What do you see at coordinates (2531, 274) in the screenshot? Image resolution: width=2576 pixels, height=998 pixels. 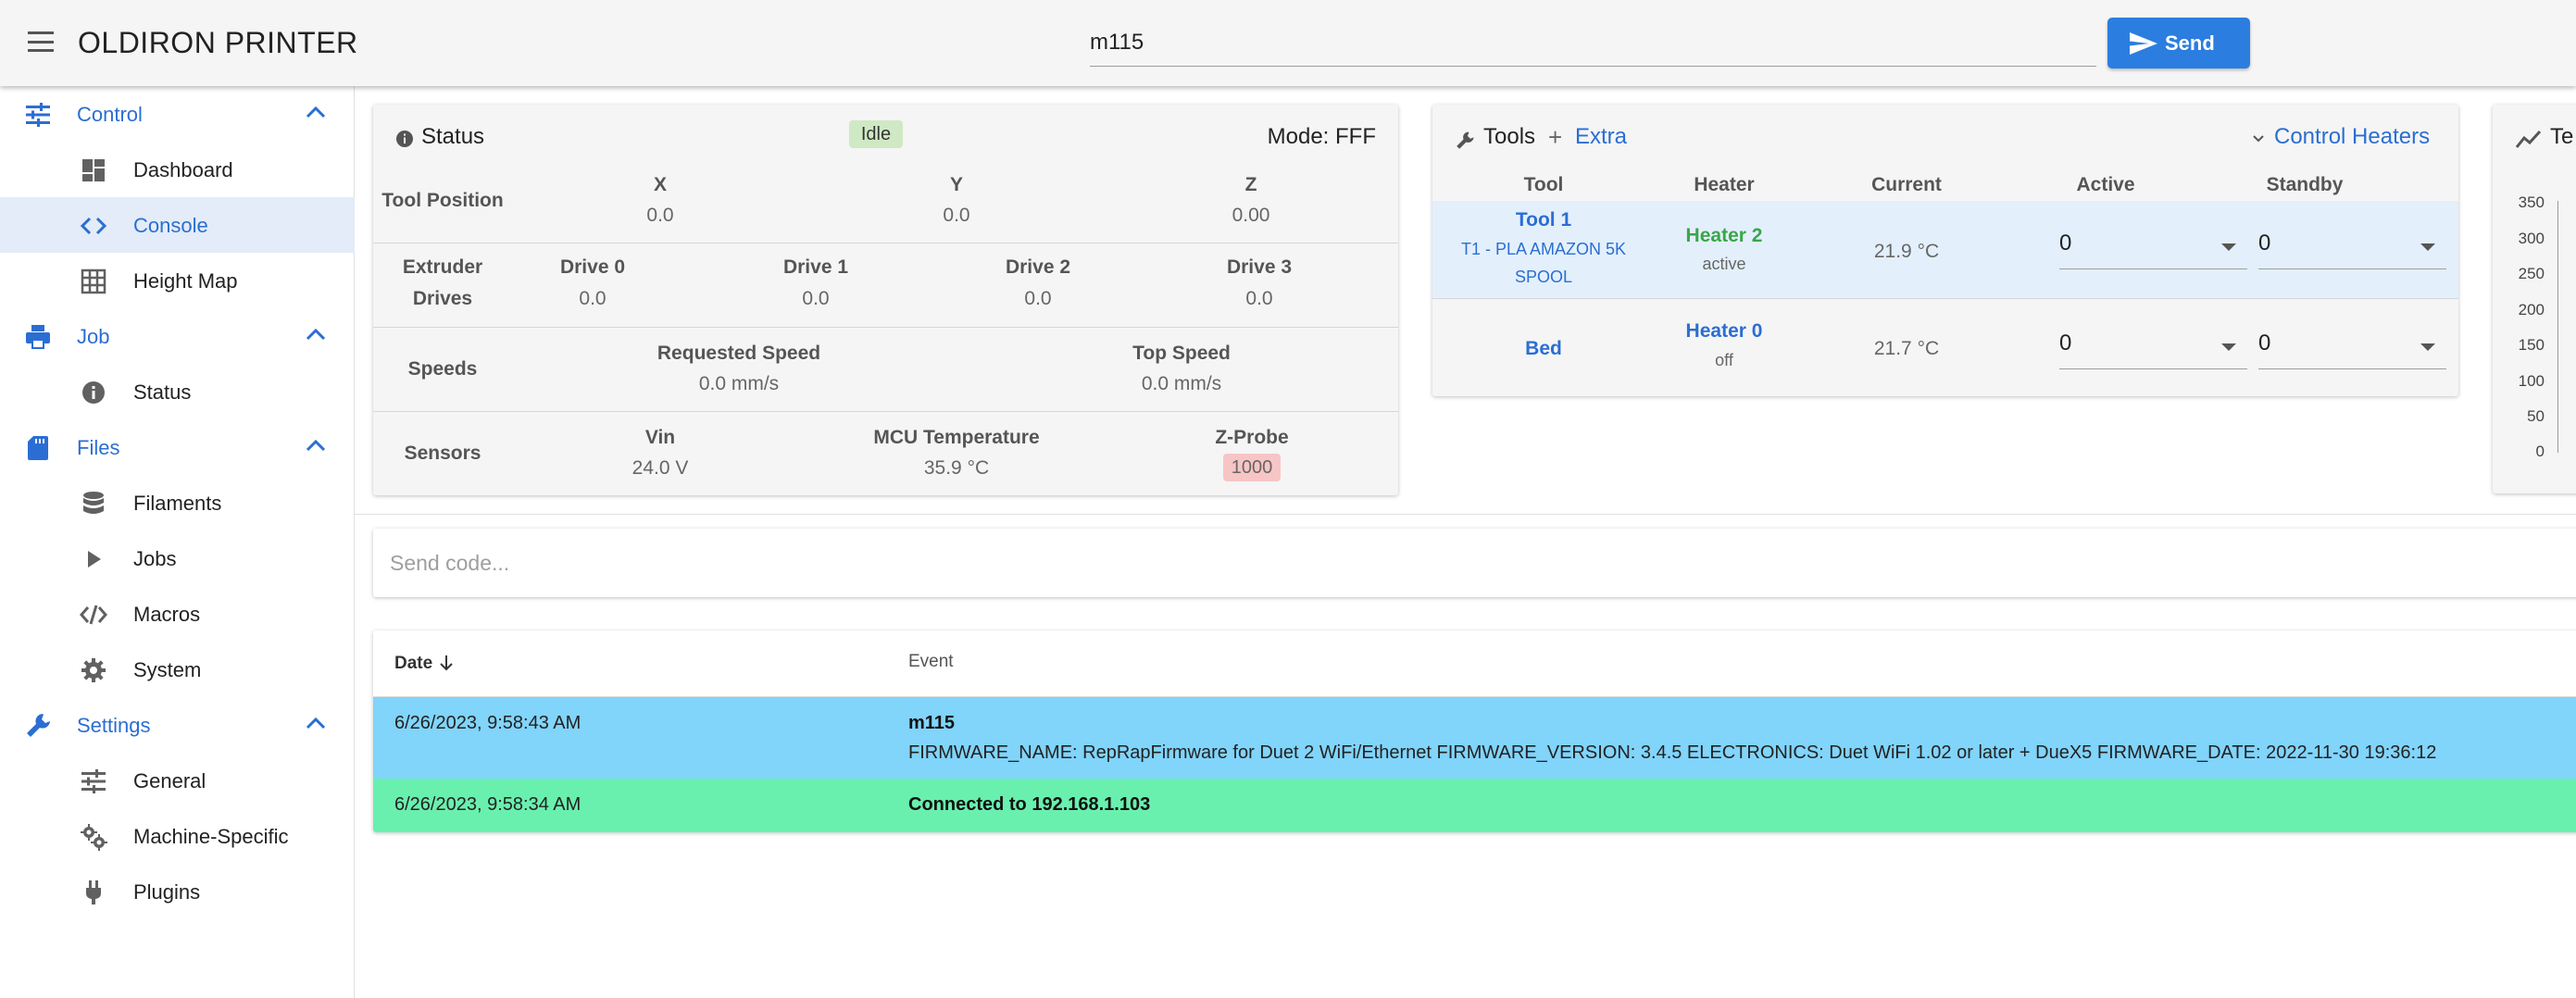 I see `y-tick-label: 250` at bounding box center [2531, 274].